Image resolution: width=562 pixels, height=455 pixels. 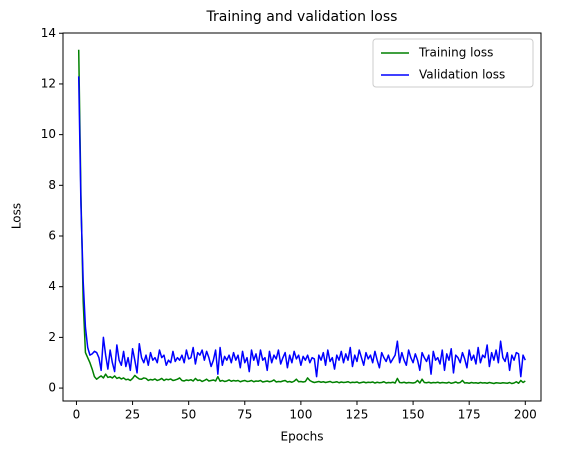 I want to click on legend-label: Training loss, so click(x=455, y=53).